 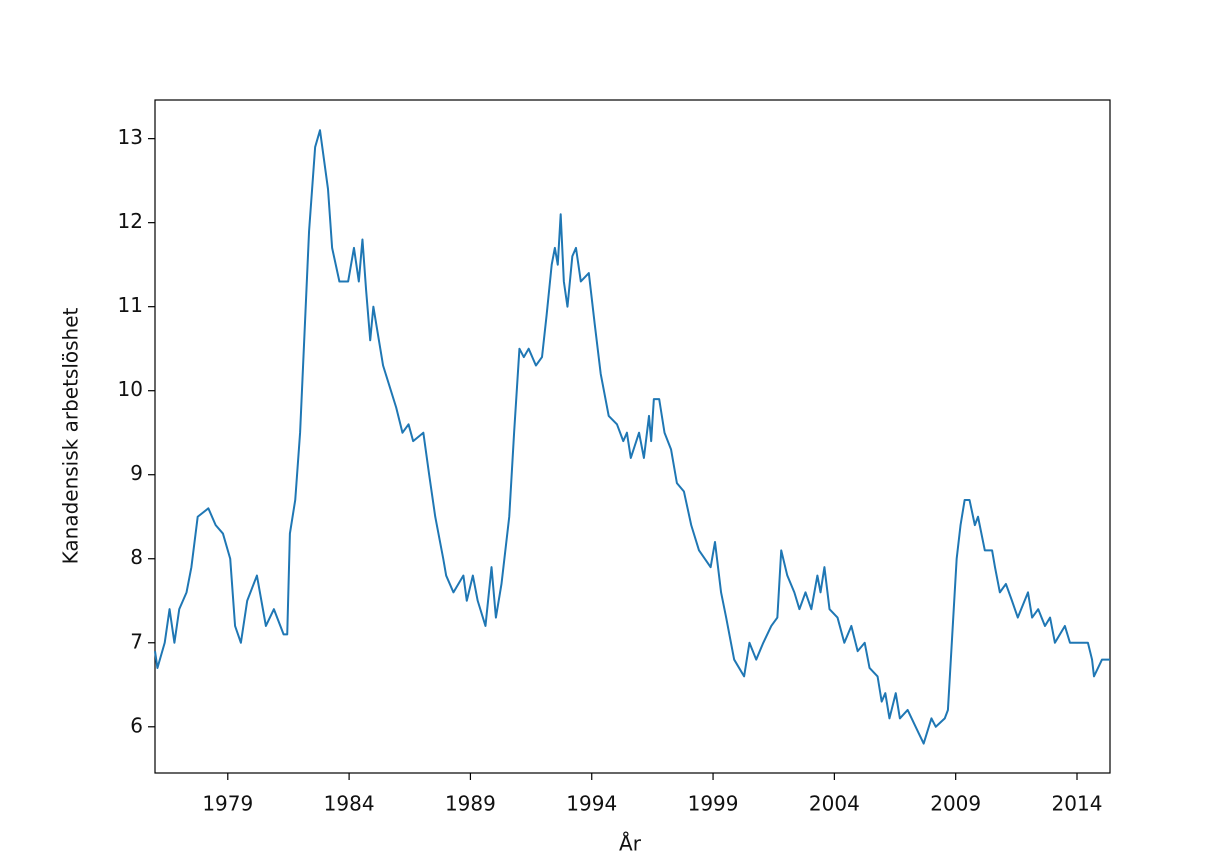 I want to click on y-tick-label: 12, so click(x=130, y=221).